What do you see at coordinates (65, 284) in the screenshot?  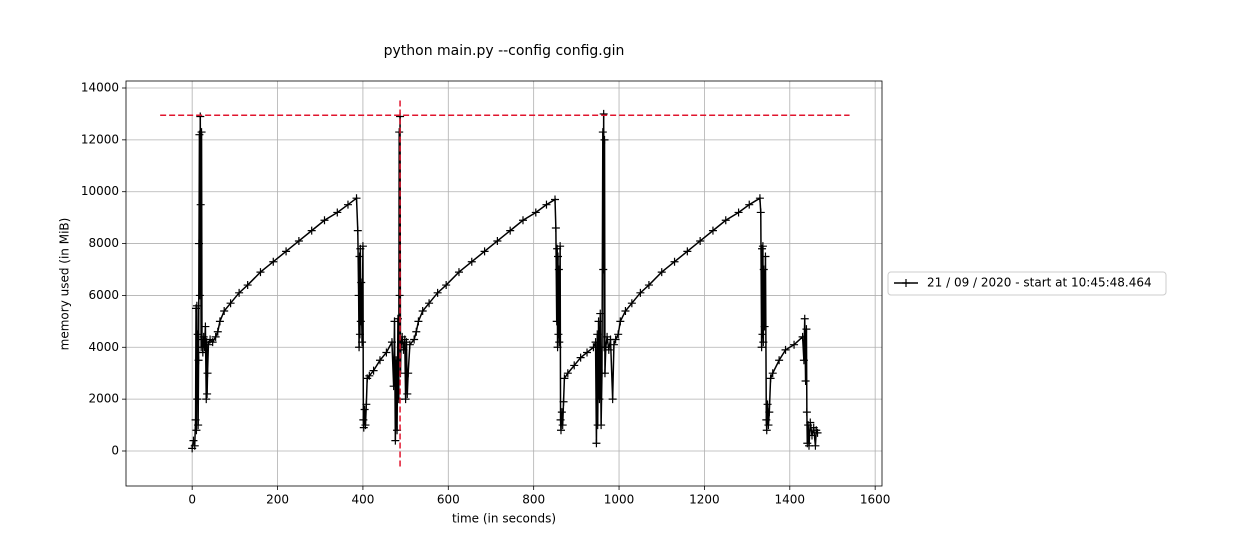 I see `y-axis-label: memory used (in MiB)` at bounding box center [65, 284].